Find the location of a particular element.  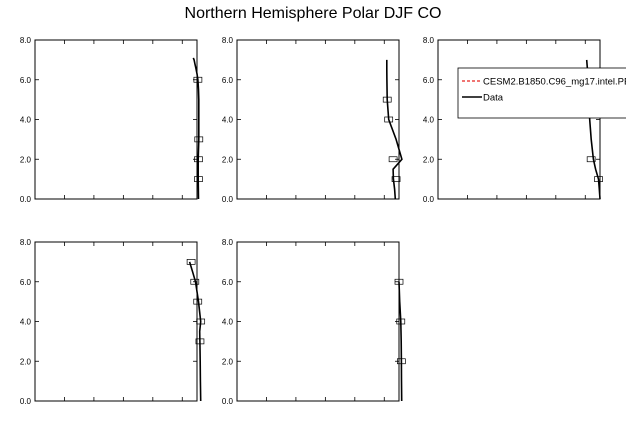

legend-data-label: Data is located at coordinates (493, 98).